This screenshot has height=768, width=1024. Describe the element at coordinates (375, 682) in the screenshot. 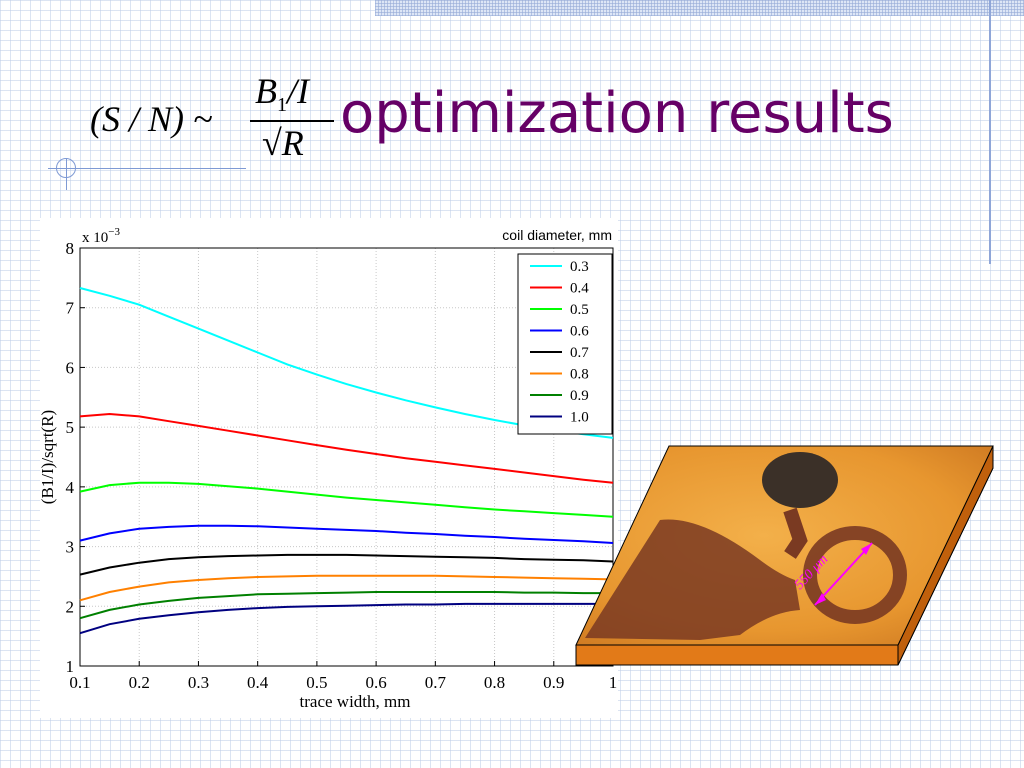

I see `x-tick-label: 0.6` at that location.